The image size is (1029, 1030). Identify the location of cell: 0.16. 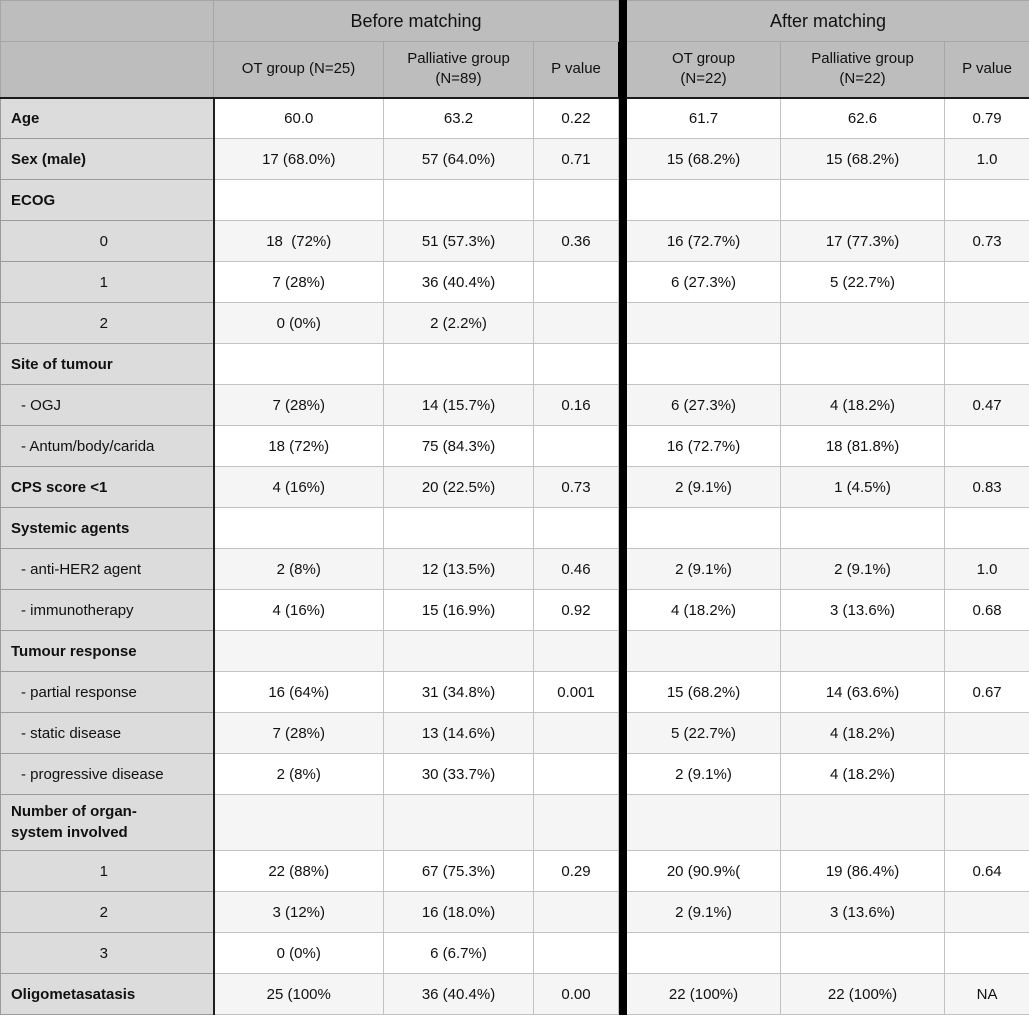
(576, 405).